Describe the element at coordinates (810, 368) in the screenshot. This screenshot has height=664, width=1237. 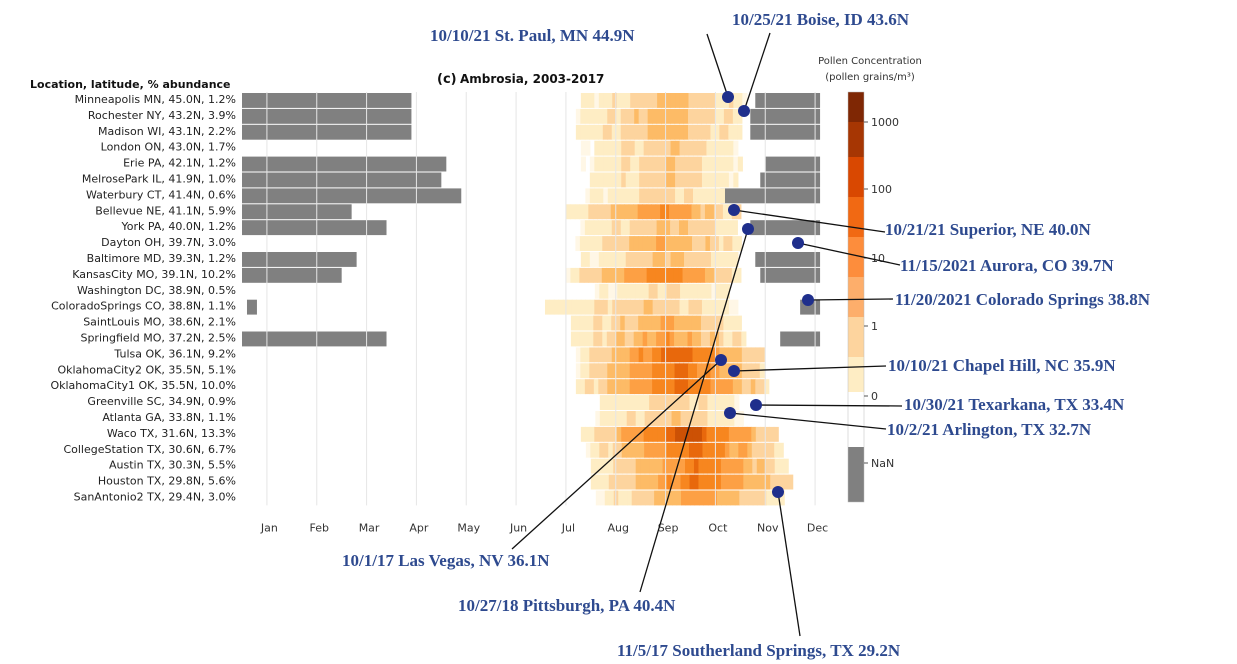
I see `annotation-leader` at that location.